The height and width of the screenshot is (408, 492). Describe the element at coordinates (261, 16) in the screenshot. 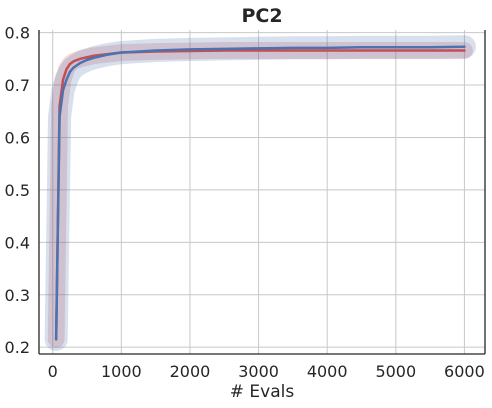

I see `chart-title: PC2` at that location.